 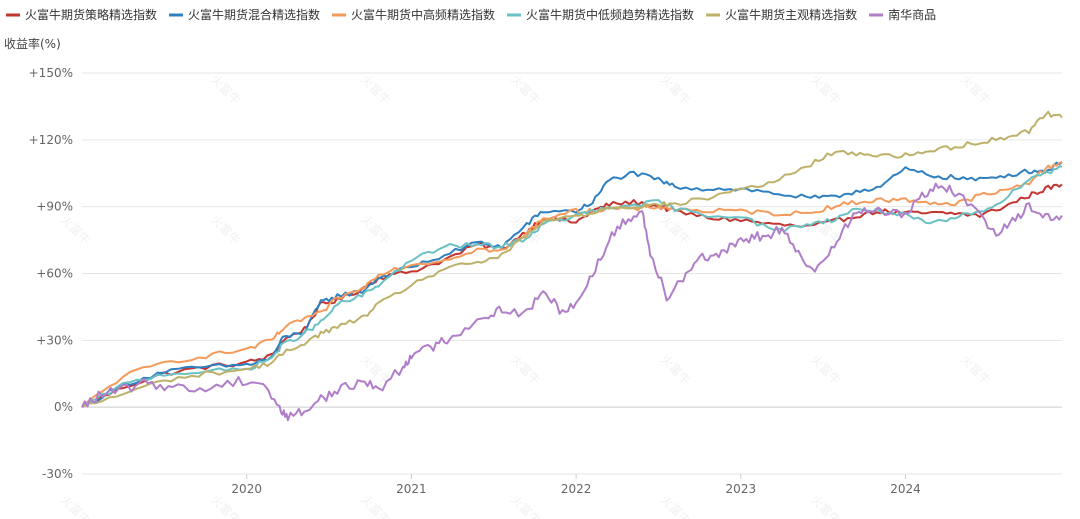 I want to click on y-tick-label: 0%, so click(x=63, y=407).